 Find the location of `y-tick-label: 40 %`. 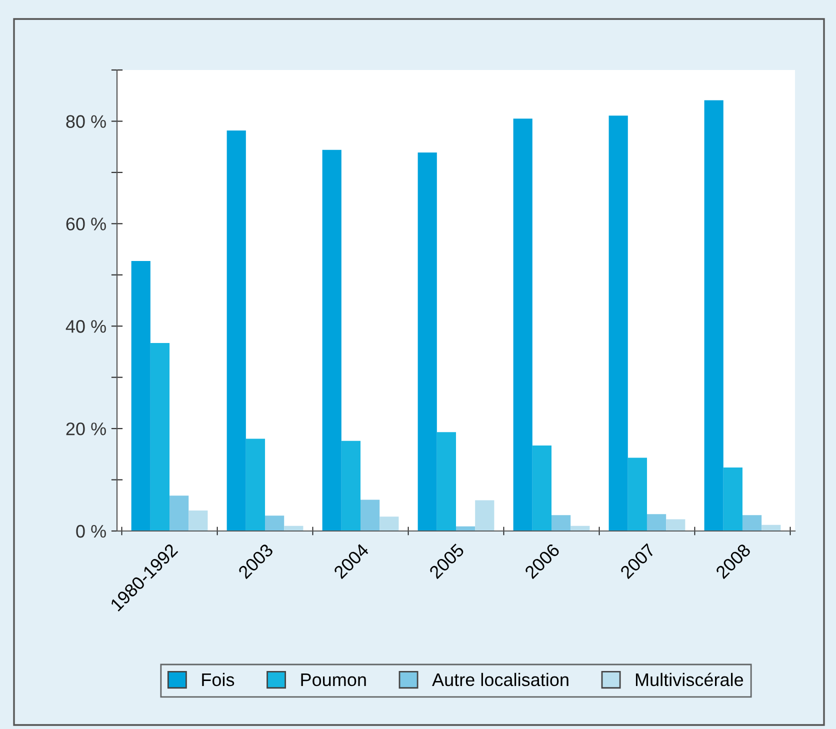

y-tick-label: 40 % is located at coordinates (86, 326).